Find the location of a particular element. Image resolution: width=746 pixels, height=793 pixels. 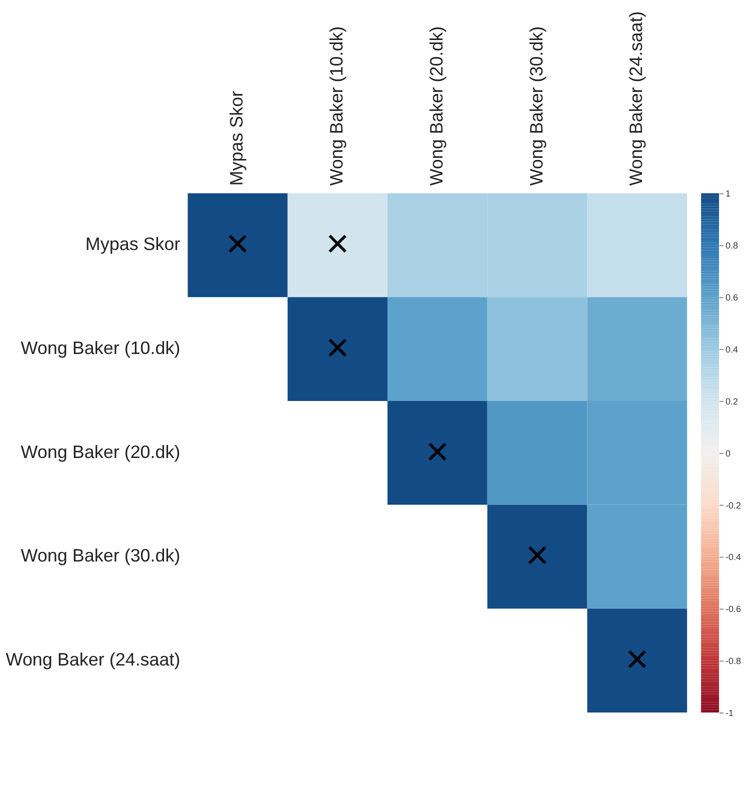

y-tick-label: Mypas Skor is located at coordinates (132, 244).